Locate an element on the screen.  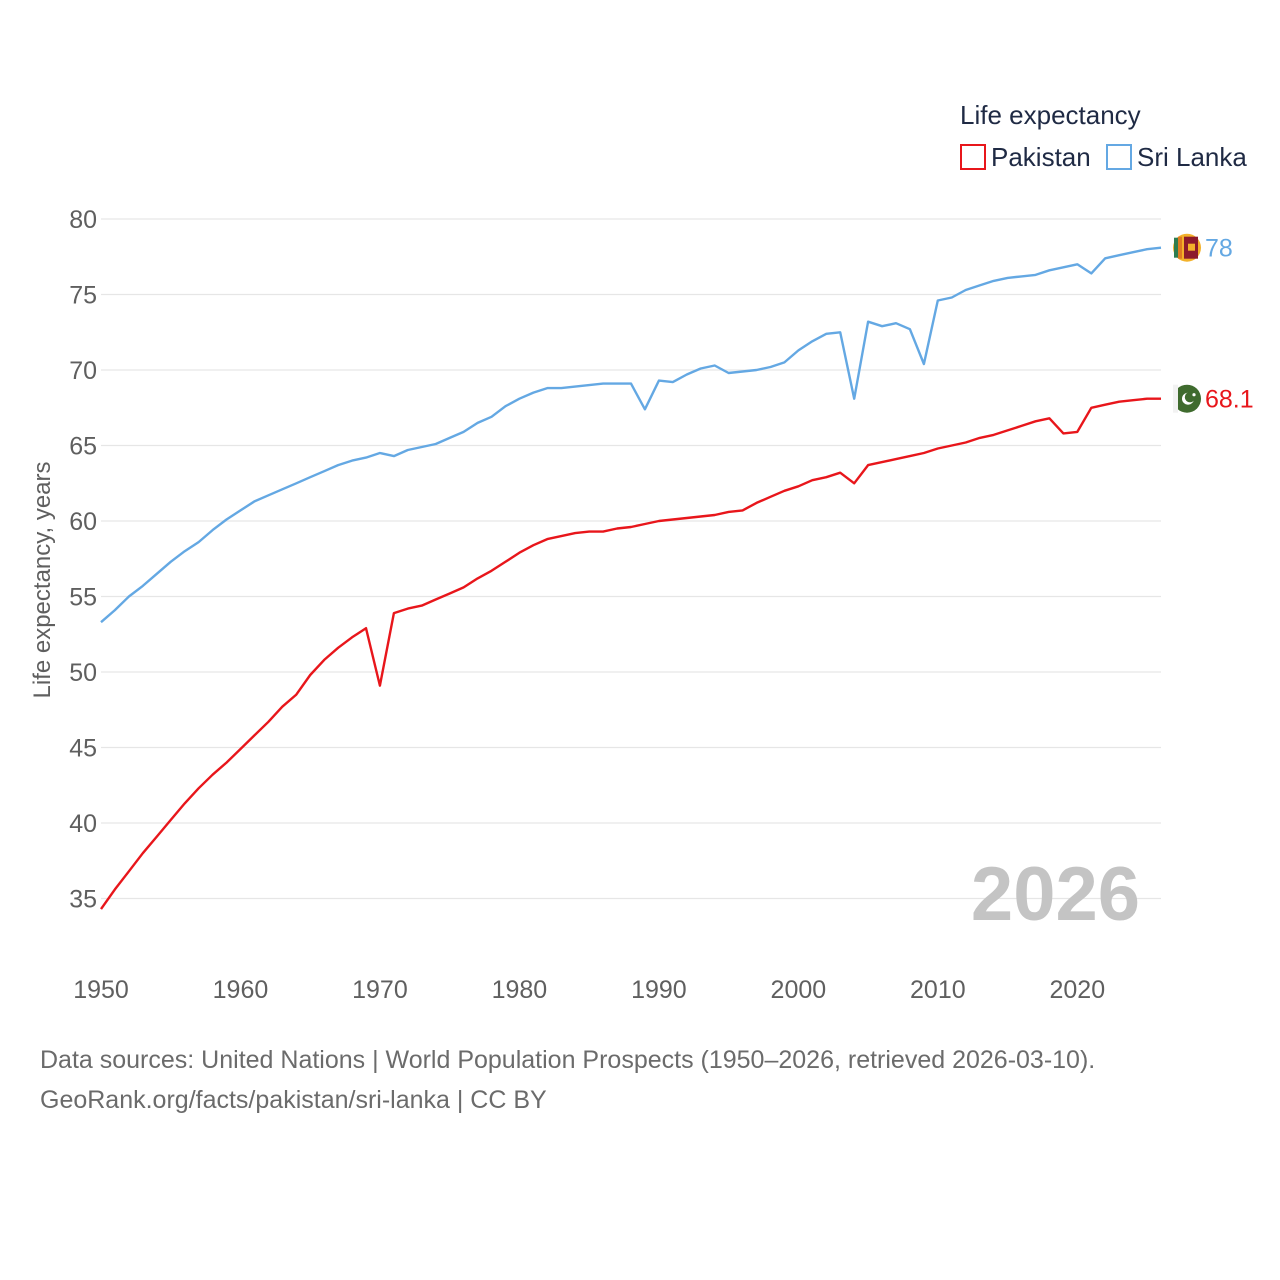
year-watermark: 2026 is located at coordinates (1055, 894).